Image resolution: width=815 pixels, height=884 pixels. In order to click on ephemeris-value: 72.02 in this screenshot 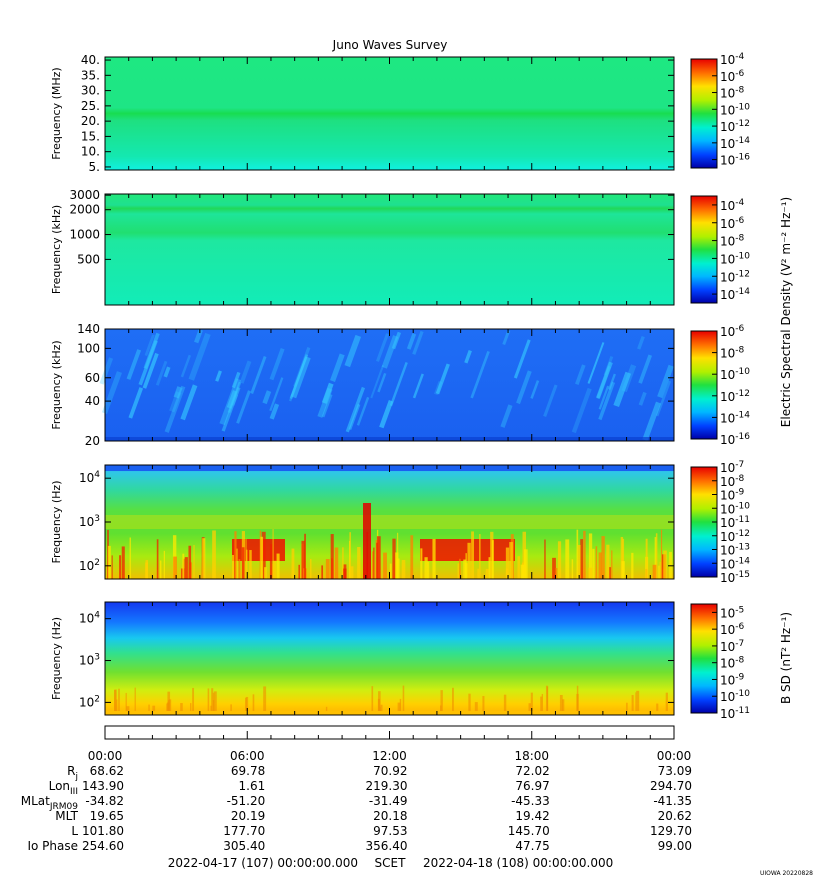, I will do `click(532, 771)`.